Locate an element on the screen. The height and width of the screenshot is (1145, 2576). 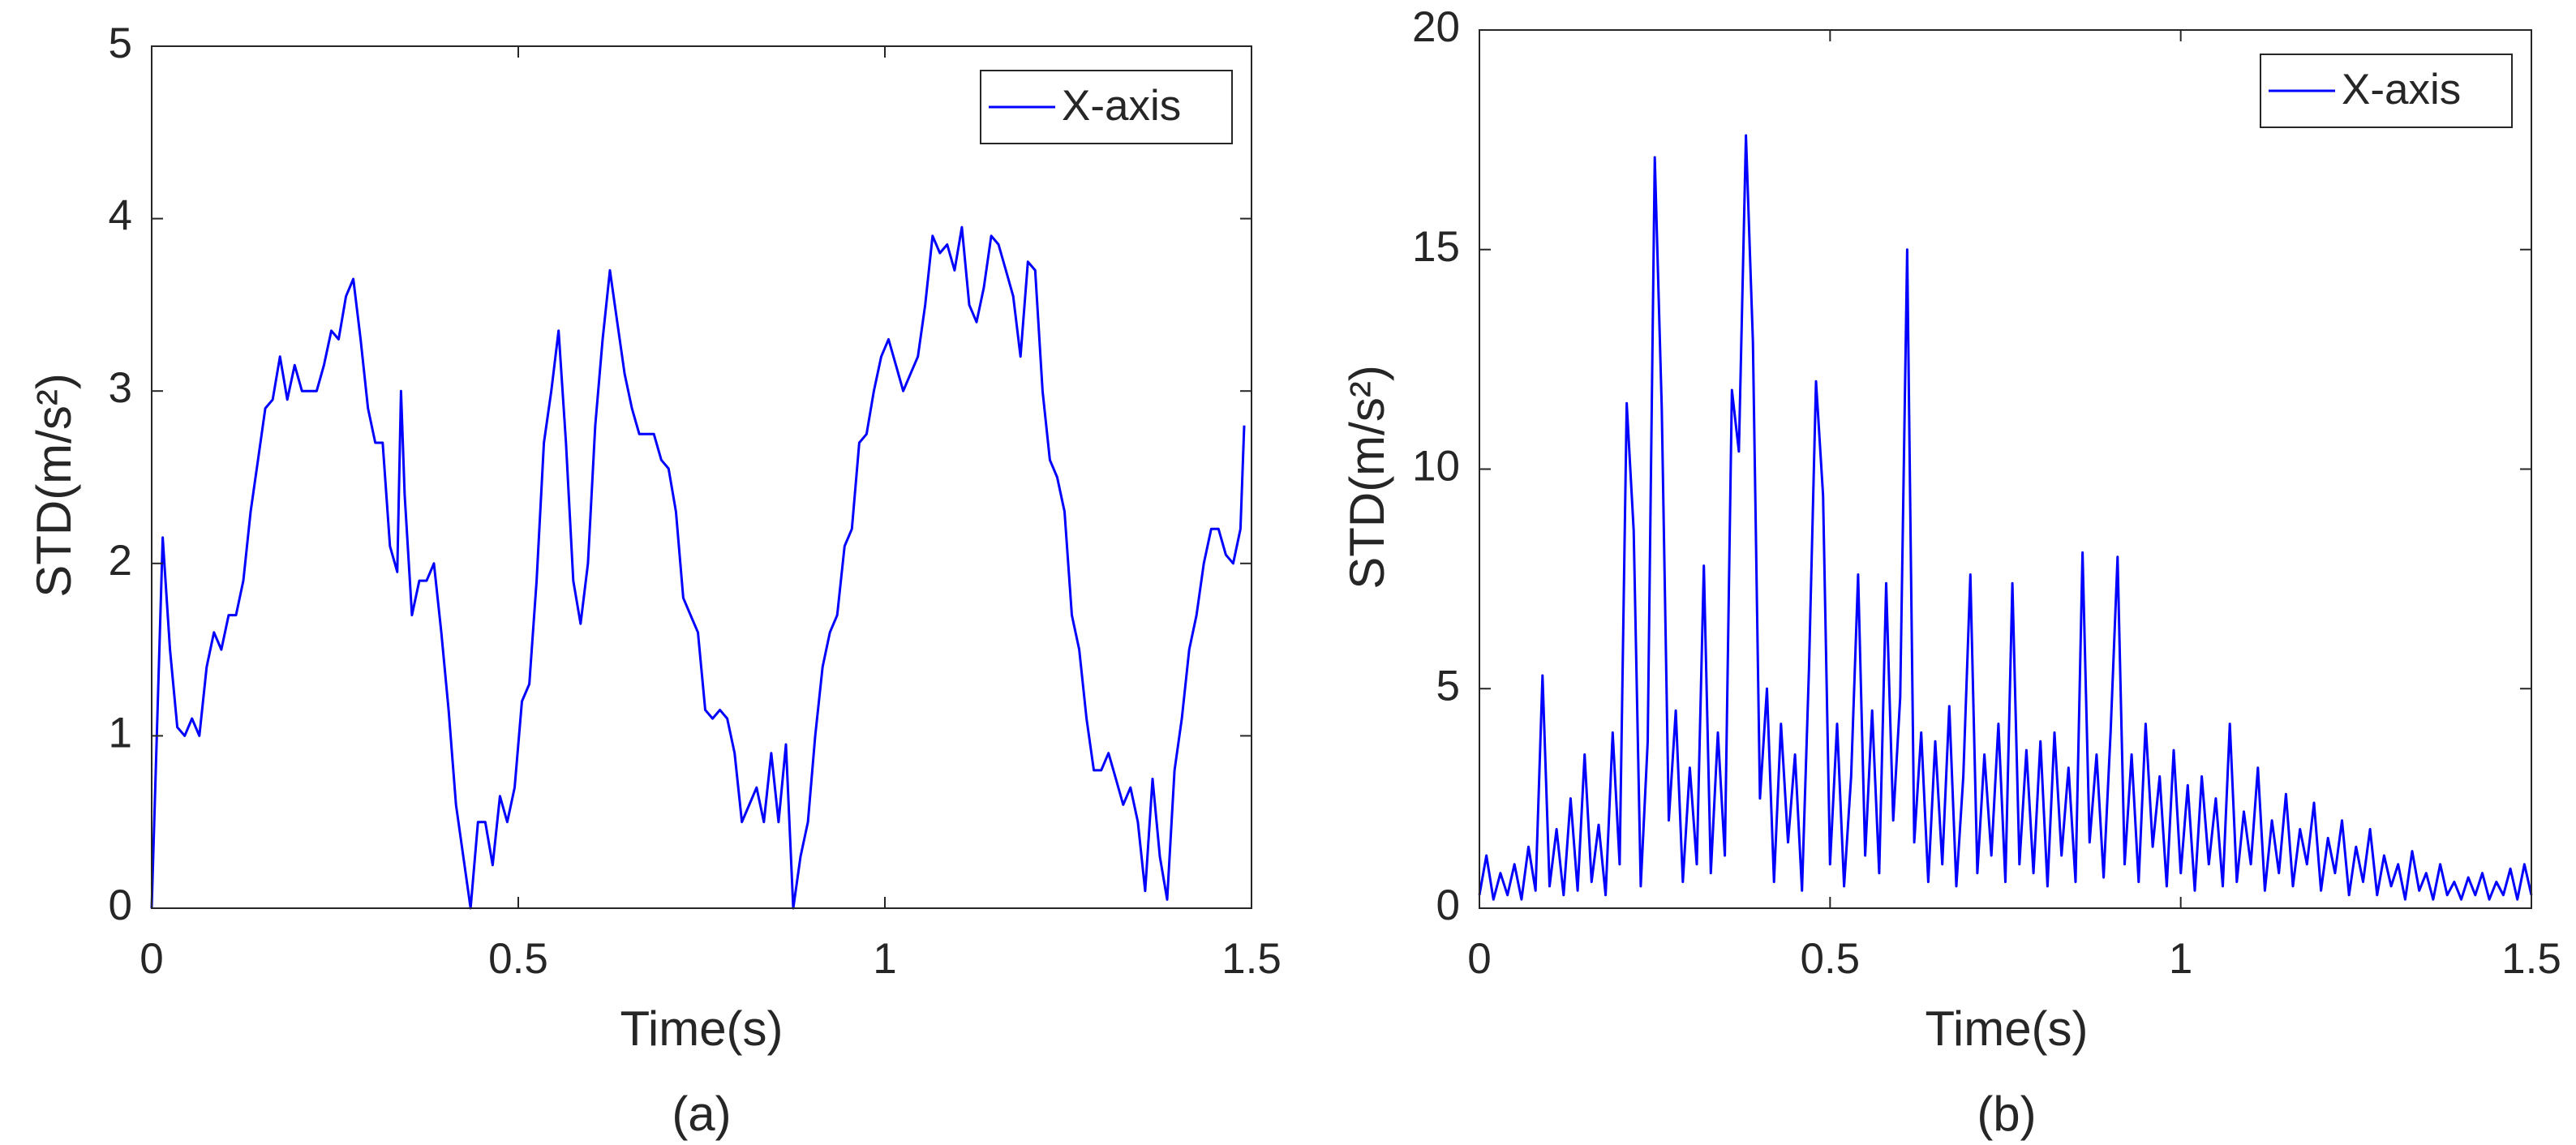
caption: (a) is located at coordinates (701, 1114).